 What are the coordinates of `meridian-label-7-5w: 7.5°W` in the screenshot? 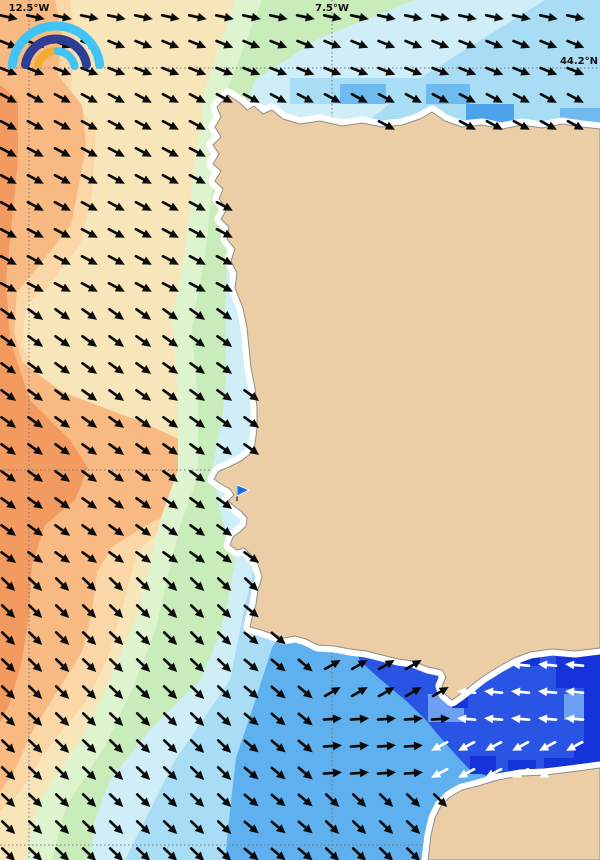 It's located at (332, 8).